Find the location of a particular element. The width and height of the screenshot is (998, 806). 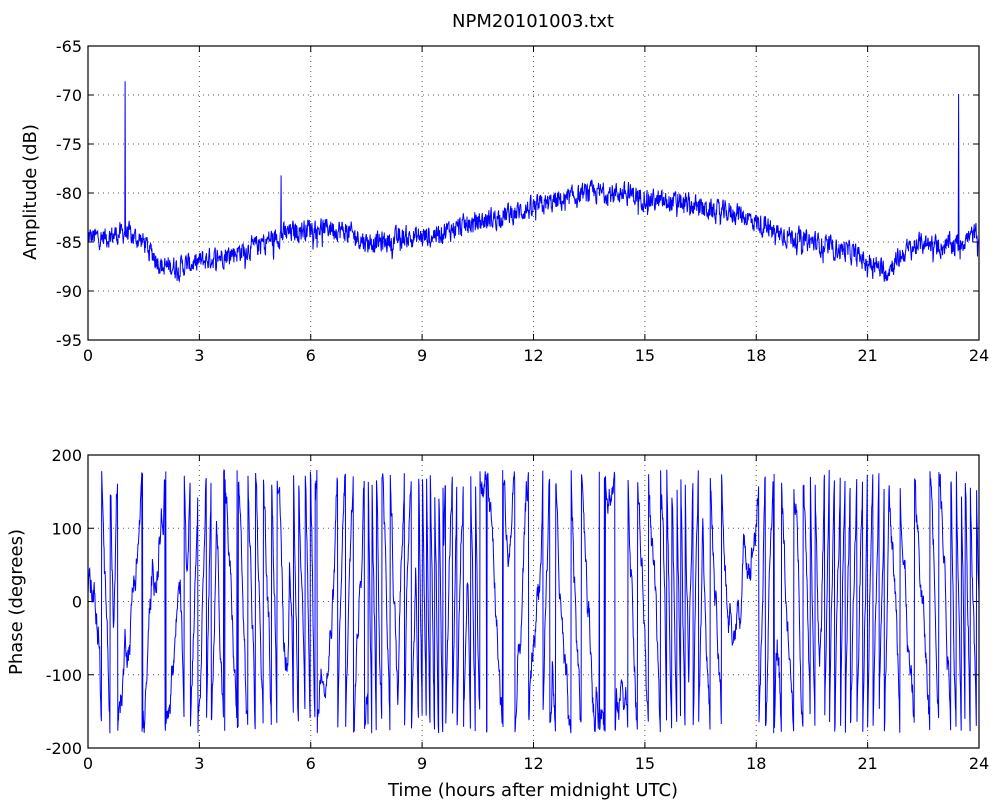

amplitude-y-tick-label: -80 is located at coordinates (69, 193).